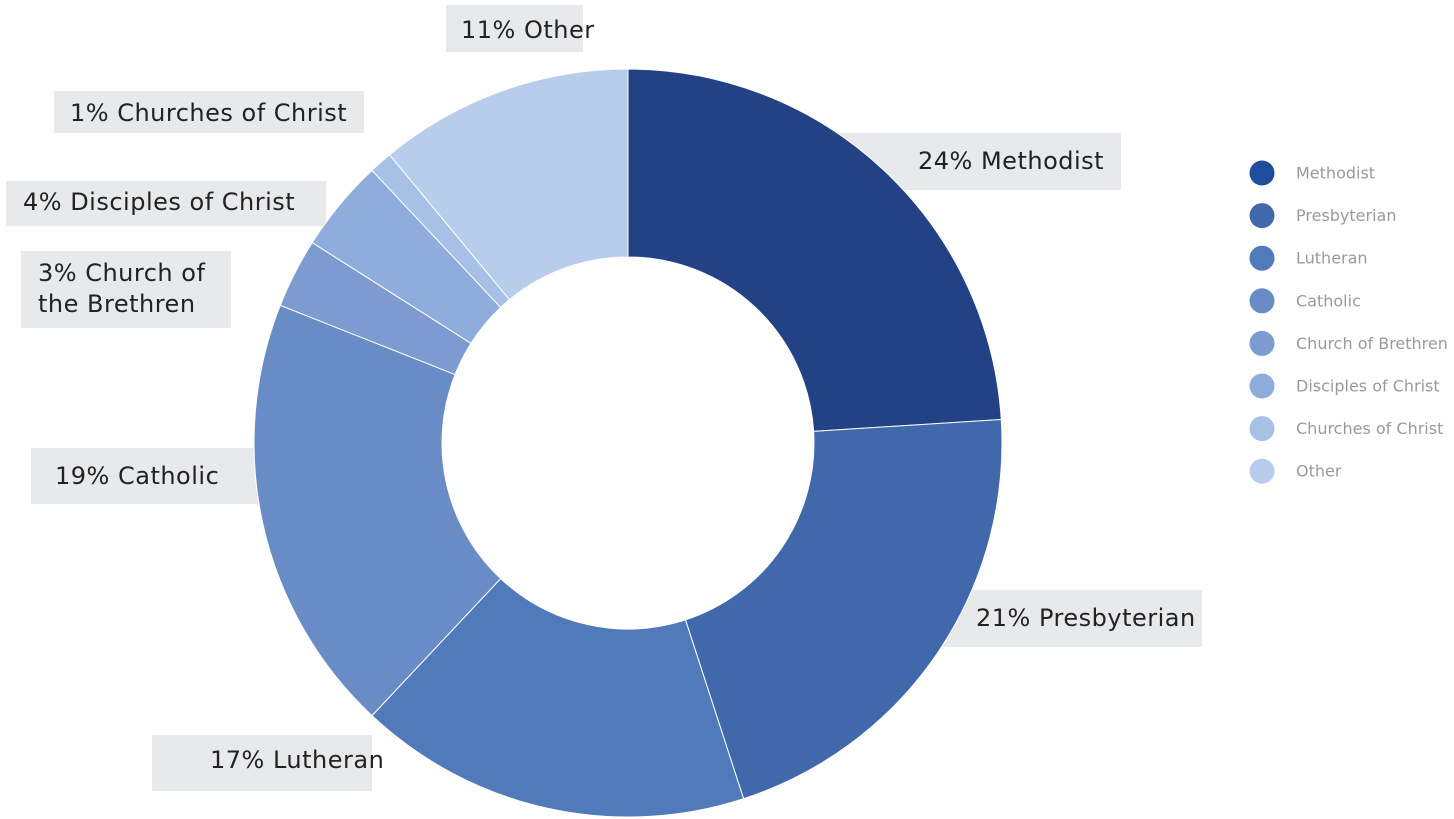  I want to click on slice-label-line: 21% Presbyterian, so click(1086, 618).